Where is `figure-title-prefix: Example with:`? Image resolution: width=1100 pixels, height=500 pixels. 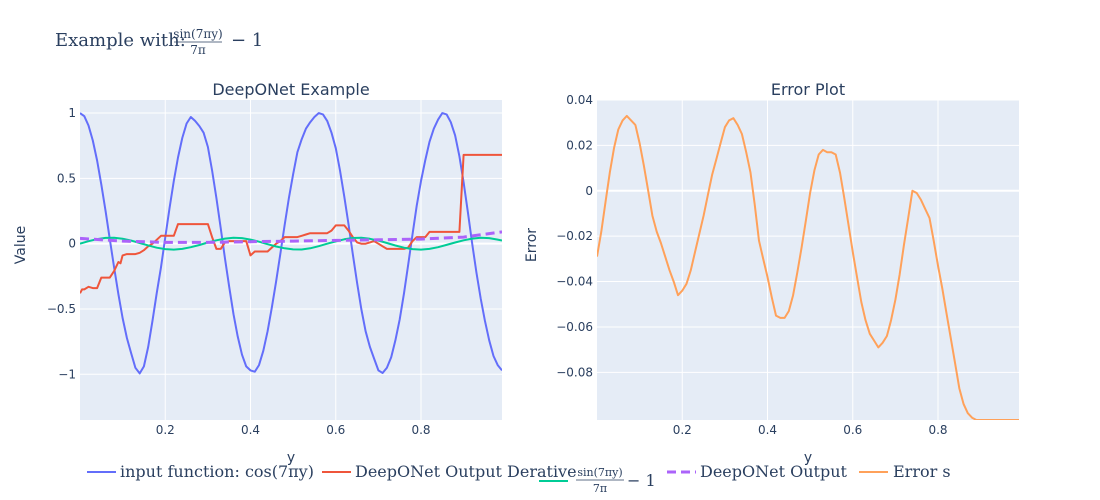 figure-title-prefix: Example with: is located at coordinates (120, 40).